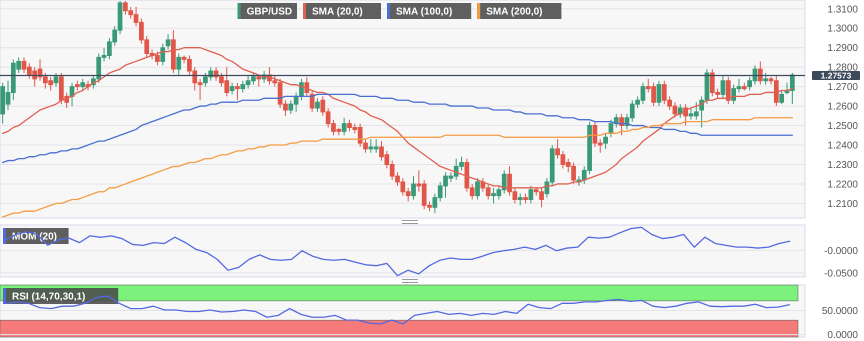  I want to click on y-tick-label: 1.2900, so click(842, 48).